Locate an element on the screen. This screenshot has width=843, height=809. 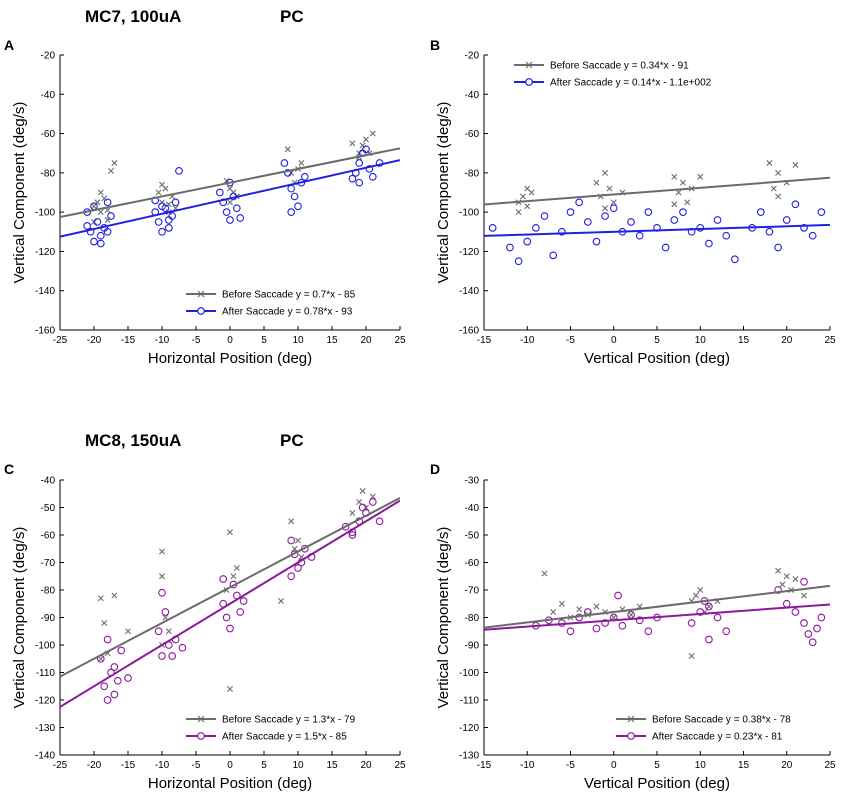
y-tick-label: -30 is located at coordinates (472, 481).